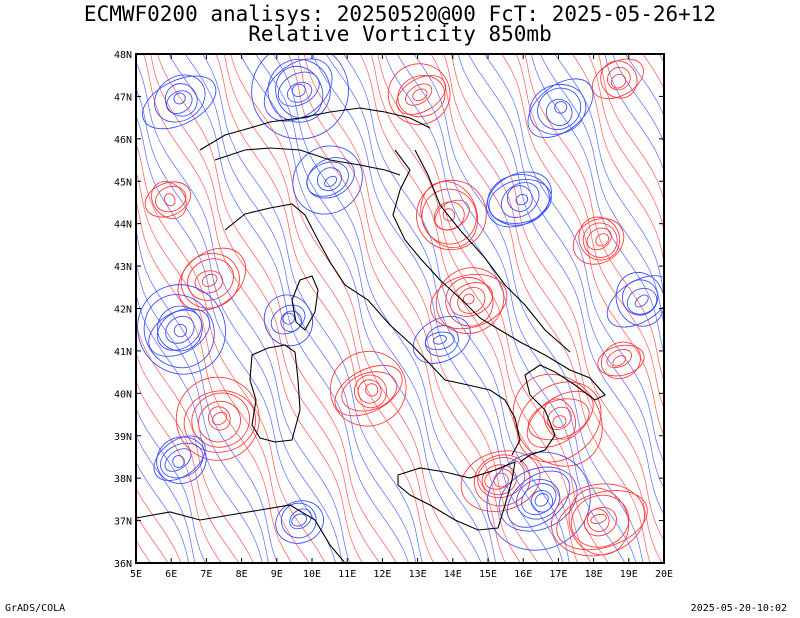 Image resolution: width=800 pixels, height=618 pixels. What do you see at coordinates (123, 225) in the screenshot?
I see `lat-label: 44N` at bounding box center [123, 225].